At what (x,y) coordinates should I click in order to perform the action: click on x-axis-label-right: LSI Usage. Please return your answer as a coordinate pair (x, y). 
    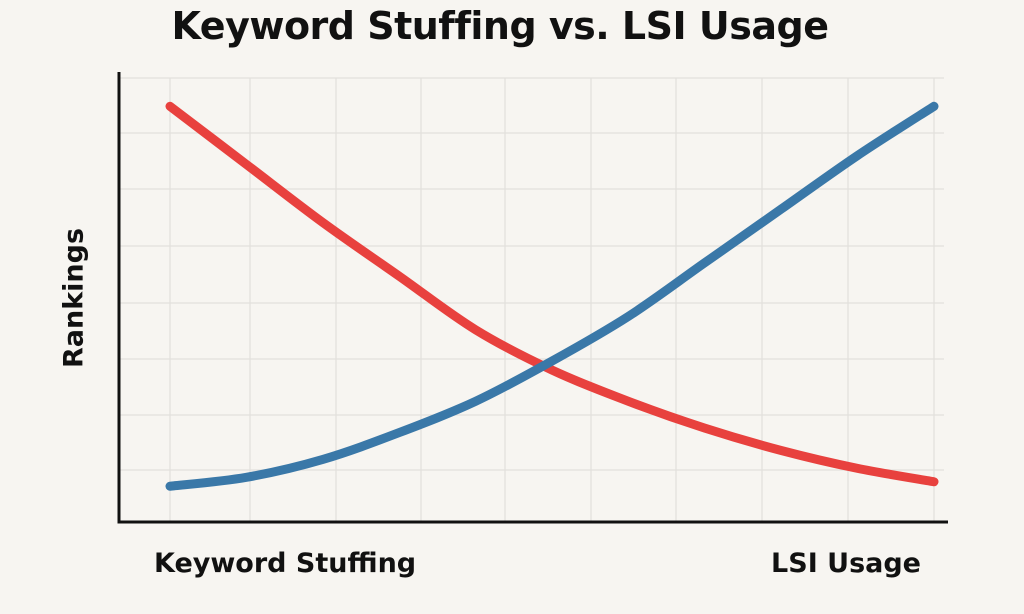
    Looking at the image, I should click on (846, 563).